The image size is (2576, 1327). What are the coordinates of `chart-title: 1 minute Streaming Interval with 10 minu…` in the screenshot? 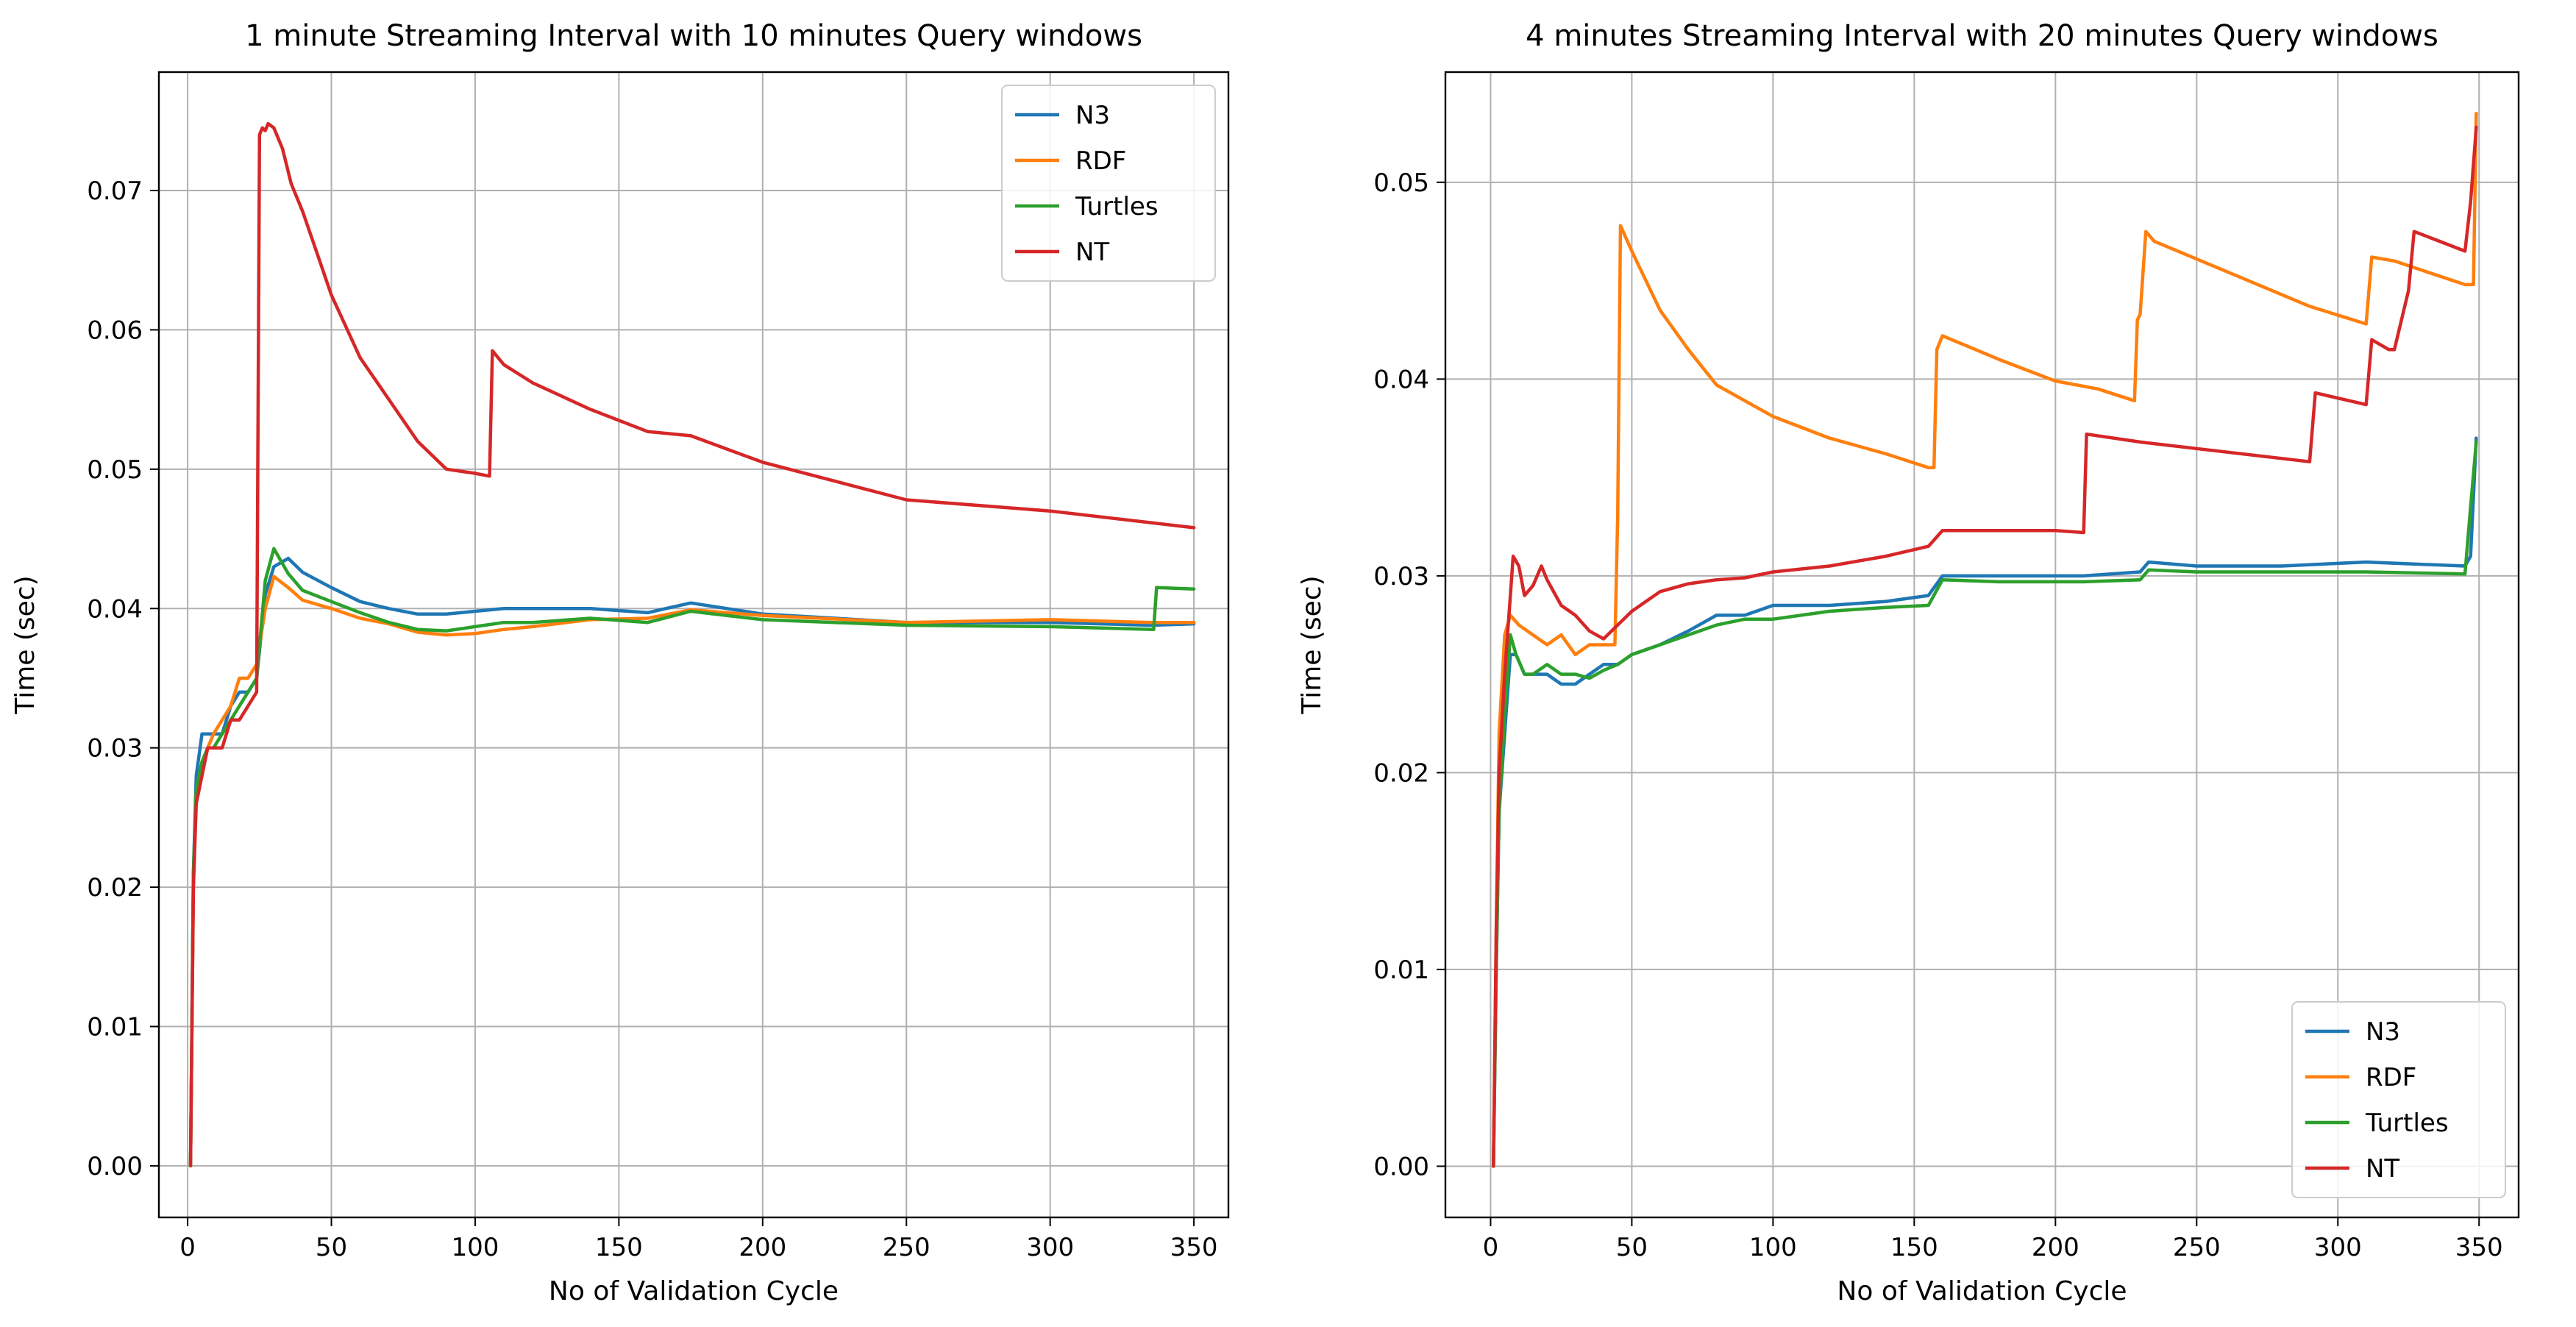 It's located at (693, 36).